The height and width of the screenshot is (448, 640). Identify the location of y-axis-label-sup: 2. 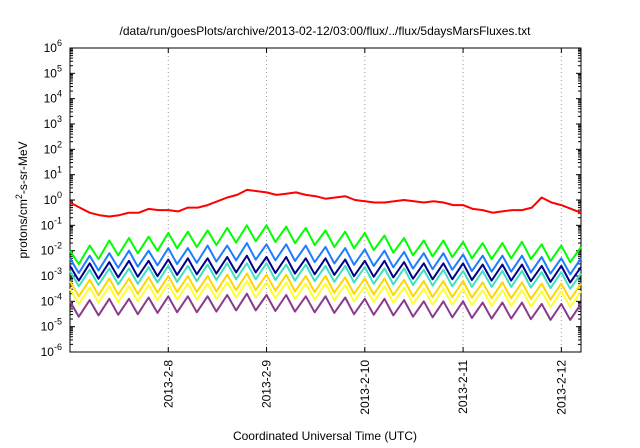
(19, 196).